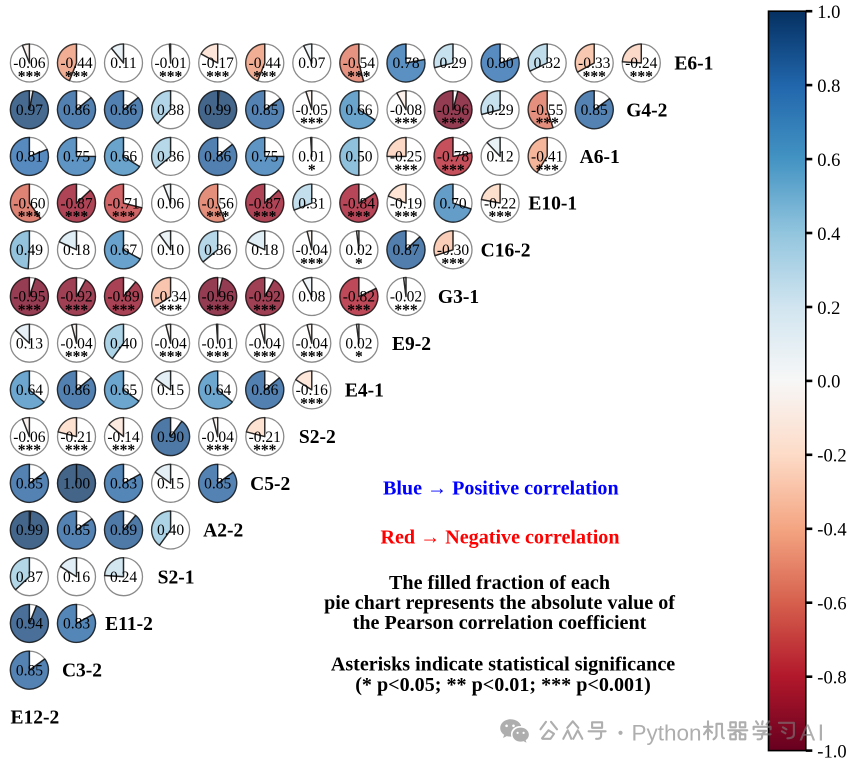  I want to click on svg-text: 0.01, so click(311, 157).